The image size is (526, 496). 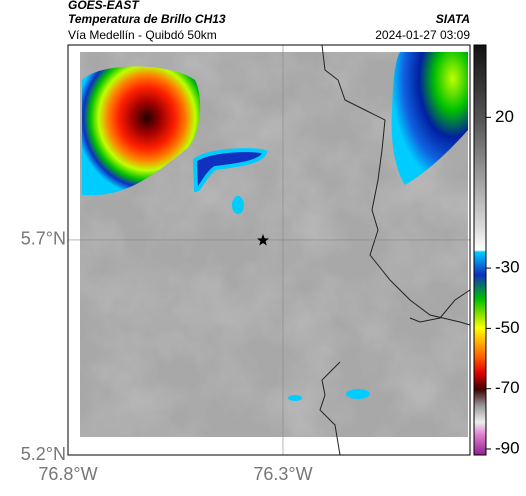 I want to click on title: Temperatura de Brillo CH13, so click(x=147, y=19).